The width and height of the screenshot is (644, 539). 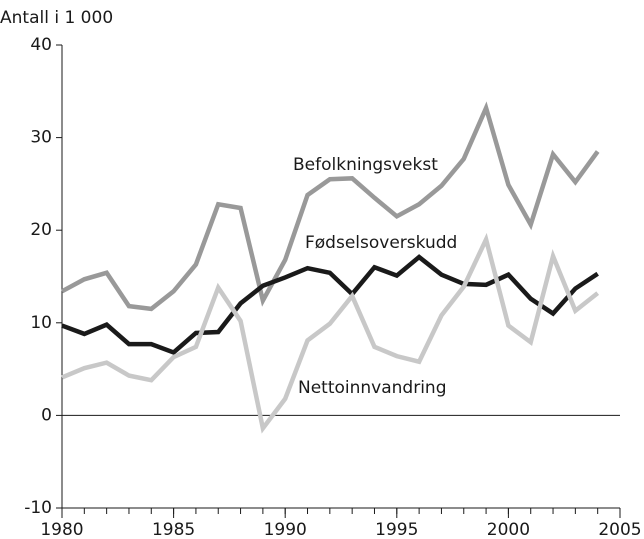 What do you see at coordinates (61, 529) in the screenshot?
I see `x-tick-label: 1980` at bounding box center [61, 529].